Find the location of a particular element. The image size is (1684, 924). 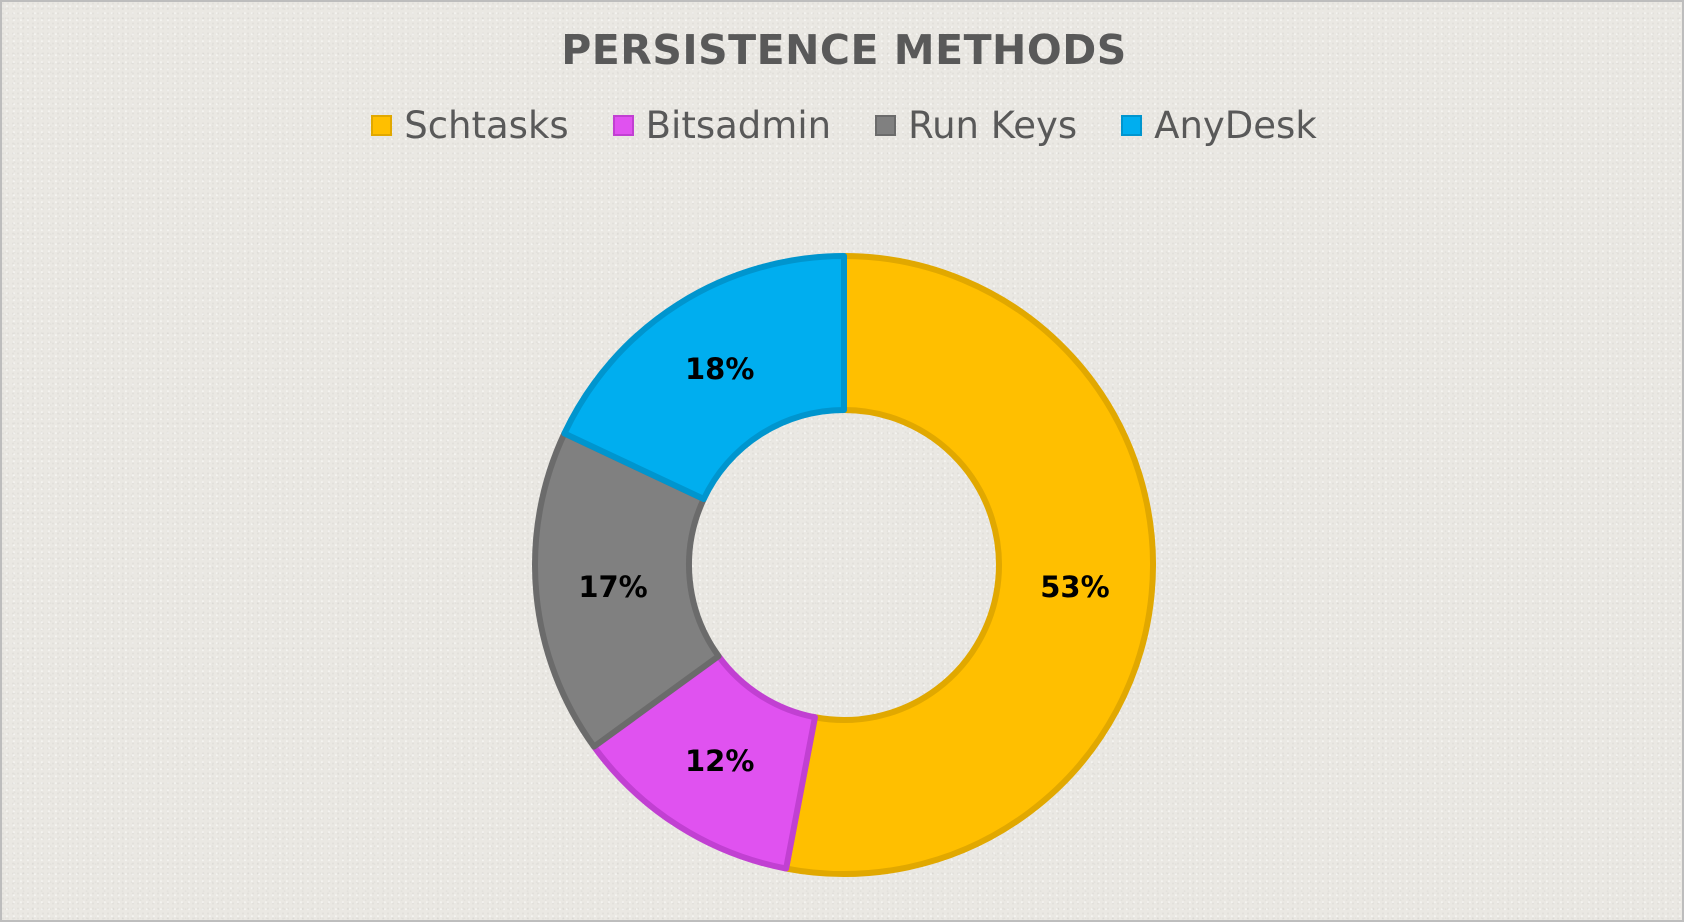

data-label-run-keys: 17% is located at coordinates (612, 587).